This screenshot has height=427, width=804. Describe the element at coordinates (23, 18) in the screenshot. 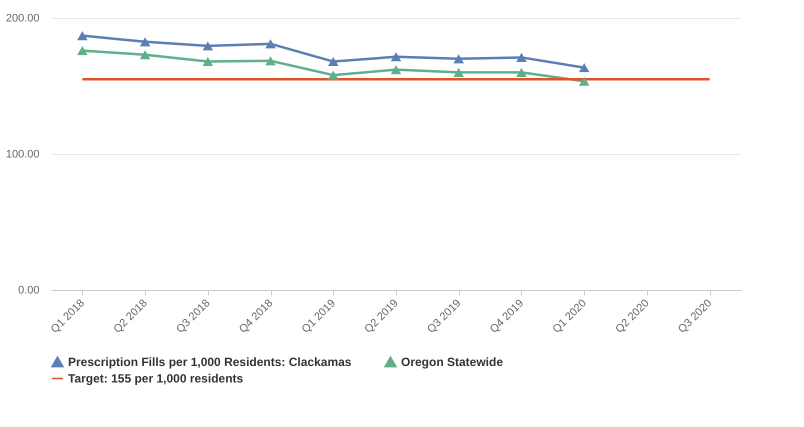

I see `y-tick-label: 200.00` at that location.